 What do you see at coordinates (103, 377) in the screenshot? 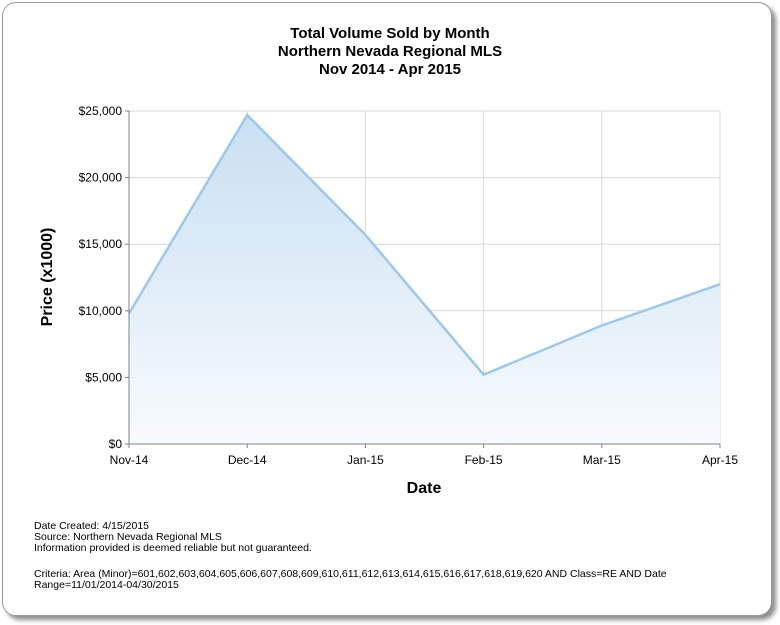
I see `y-tick-label: $5,000` at bounding box center [103, 377].